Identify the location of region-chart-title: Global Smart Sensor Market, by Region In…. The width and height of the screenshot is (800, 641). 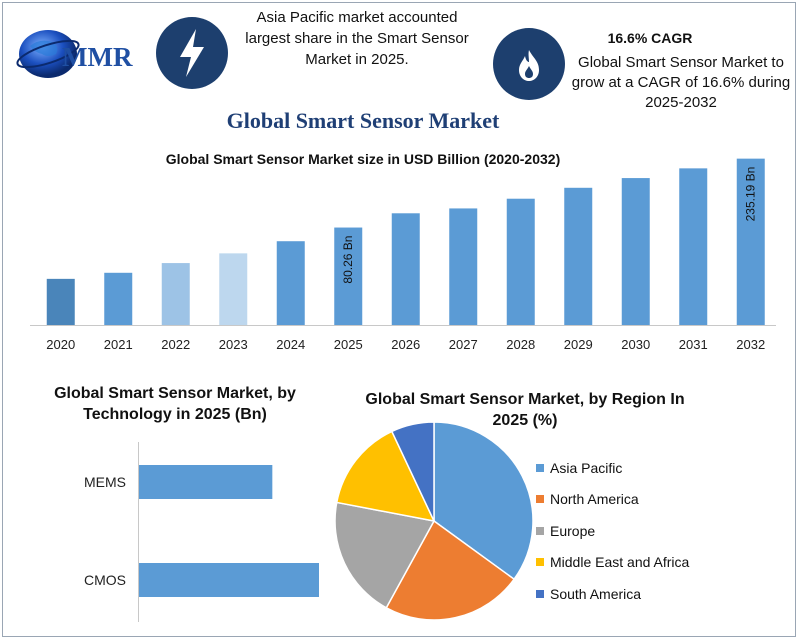
(525, 410).